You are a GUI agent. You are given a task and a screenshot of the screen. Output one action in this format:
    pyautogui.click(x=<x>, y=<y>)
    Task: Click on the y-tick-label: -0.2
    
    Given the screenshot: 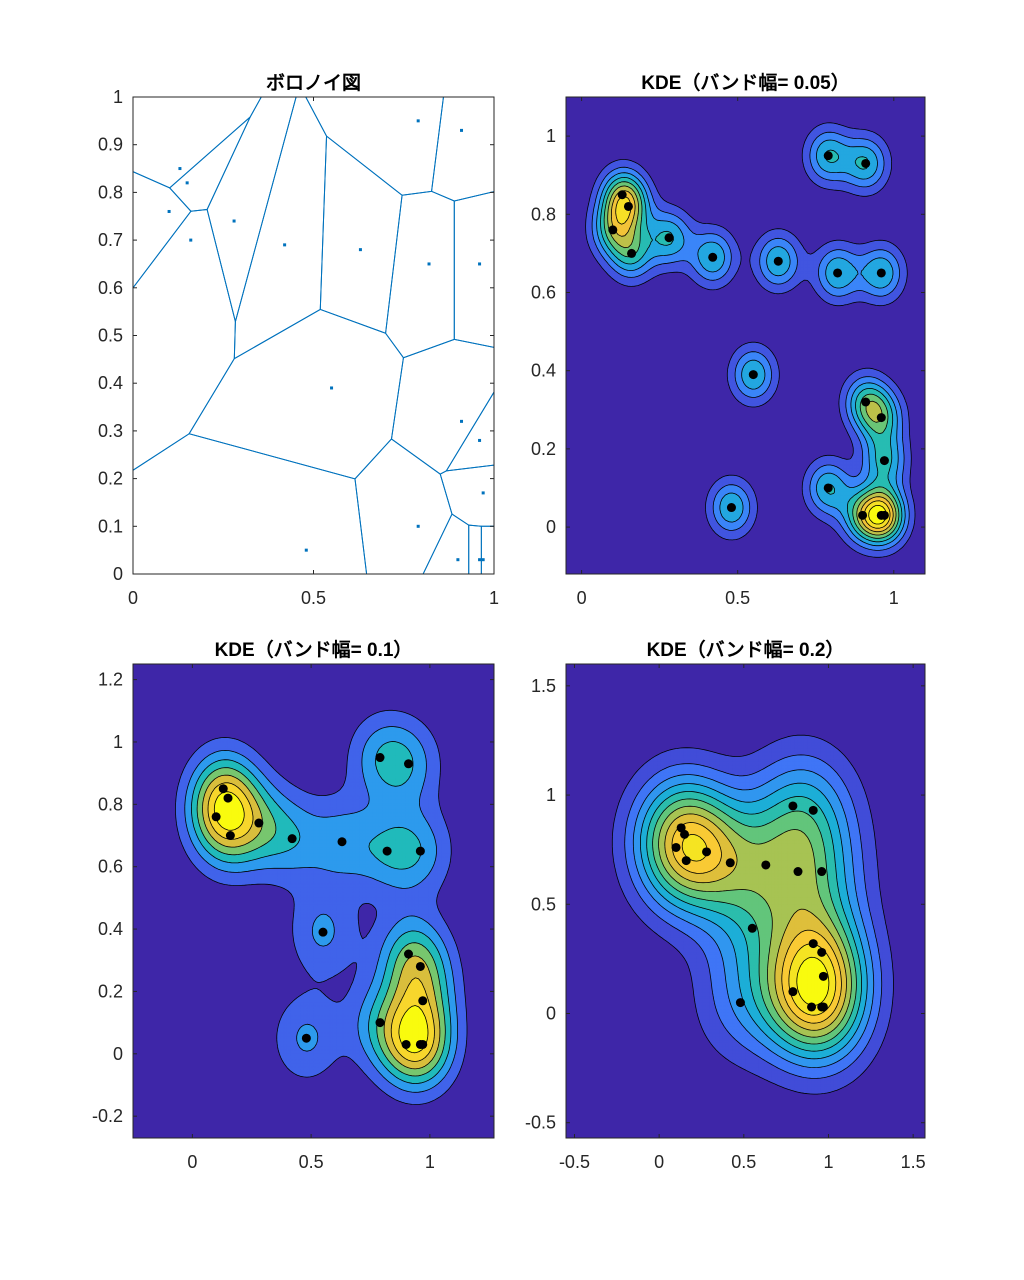 What is the action you would take?
    pyautogui.click(x=107, y=1116)
    